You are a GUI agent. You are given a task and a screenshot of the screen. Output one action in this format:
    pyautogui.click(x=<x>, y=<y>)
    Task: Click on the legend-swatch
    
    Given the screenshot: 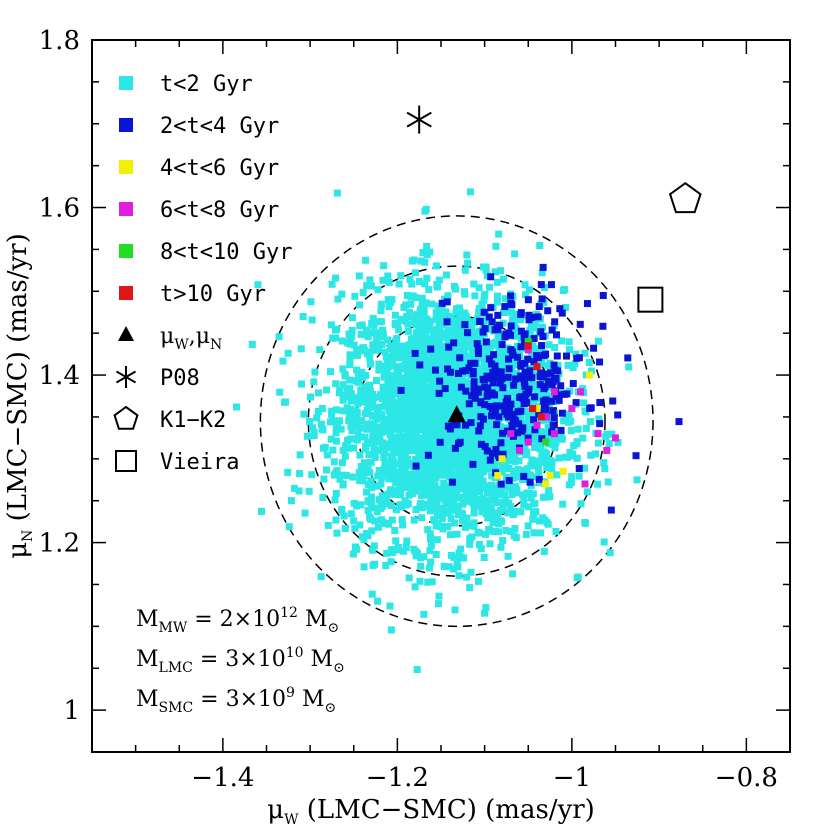 What is the action you would take?
    pyautogui.click(x=126, y=83)
    